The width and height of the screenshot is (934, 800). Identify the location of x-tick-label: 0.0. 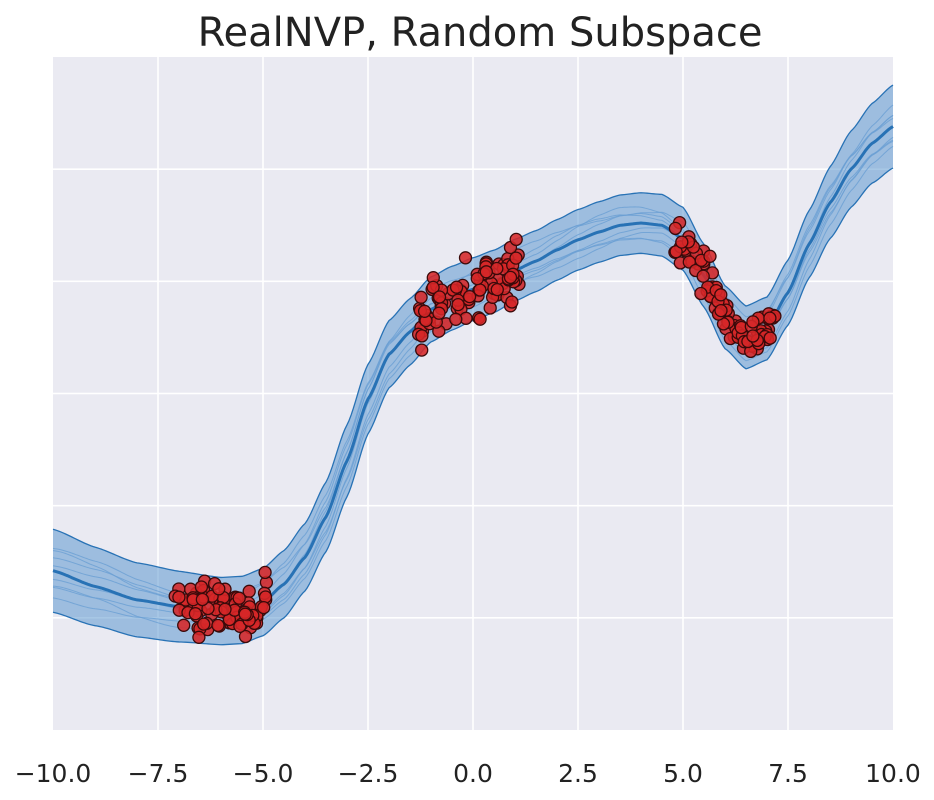
(473, 773).